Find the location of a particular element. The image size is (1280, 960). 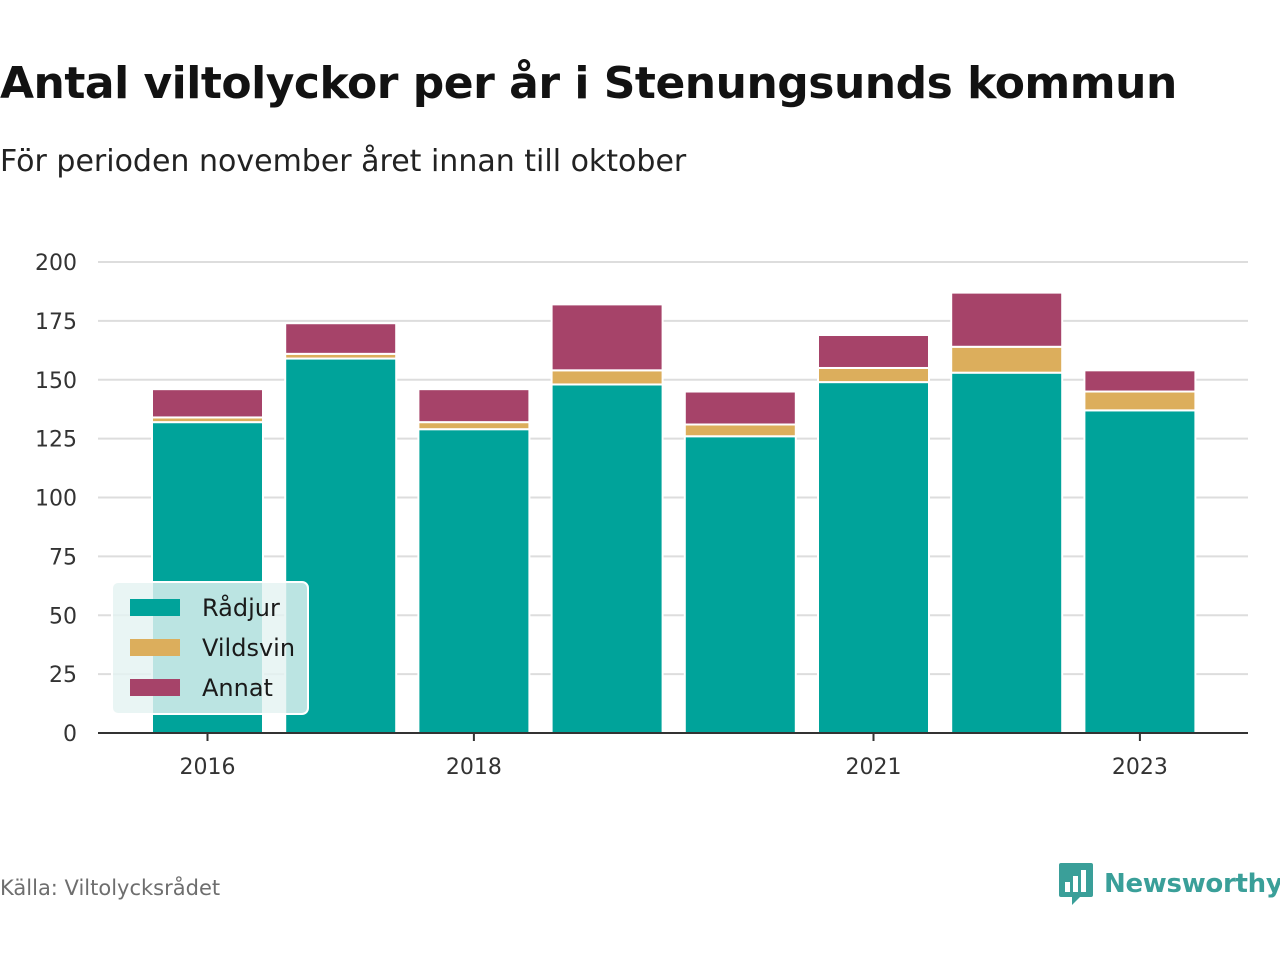

x-axis-ticks: 2016 2018 2021 2023 is located at coordinates (674, 756).